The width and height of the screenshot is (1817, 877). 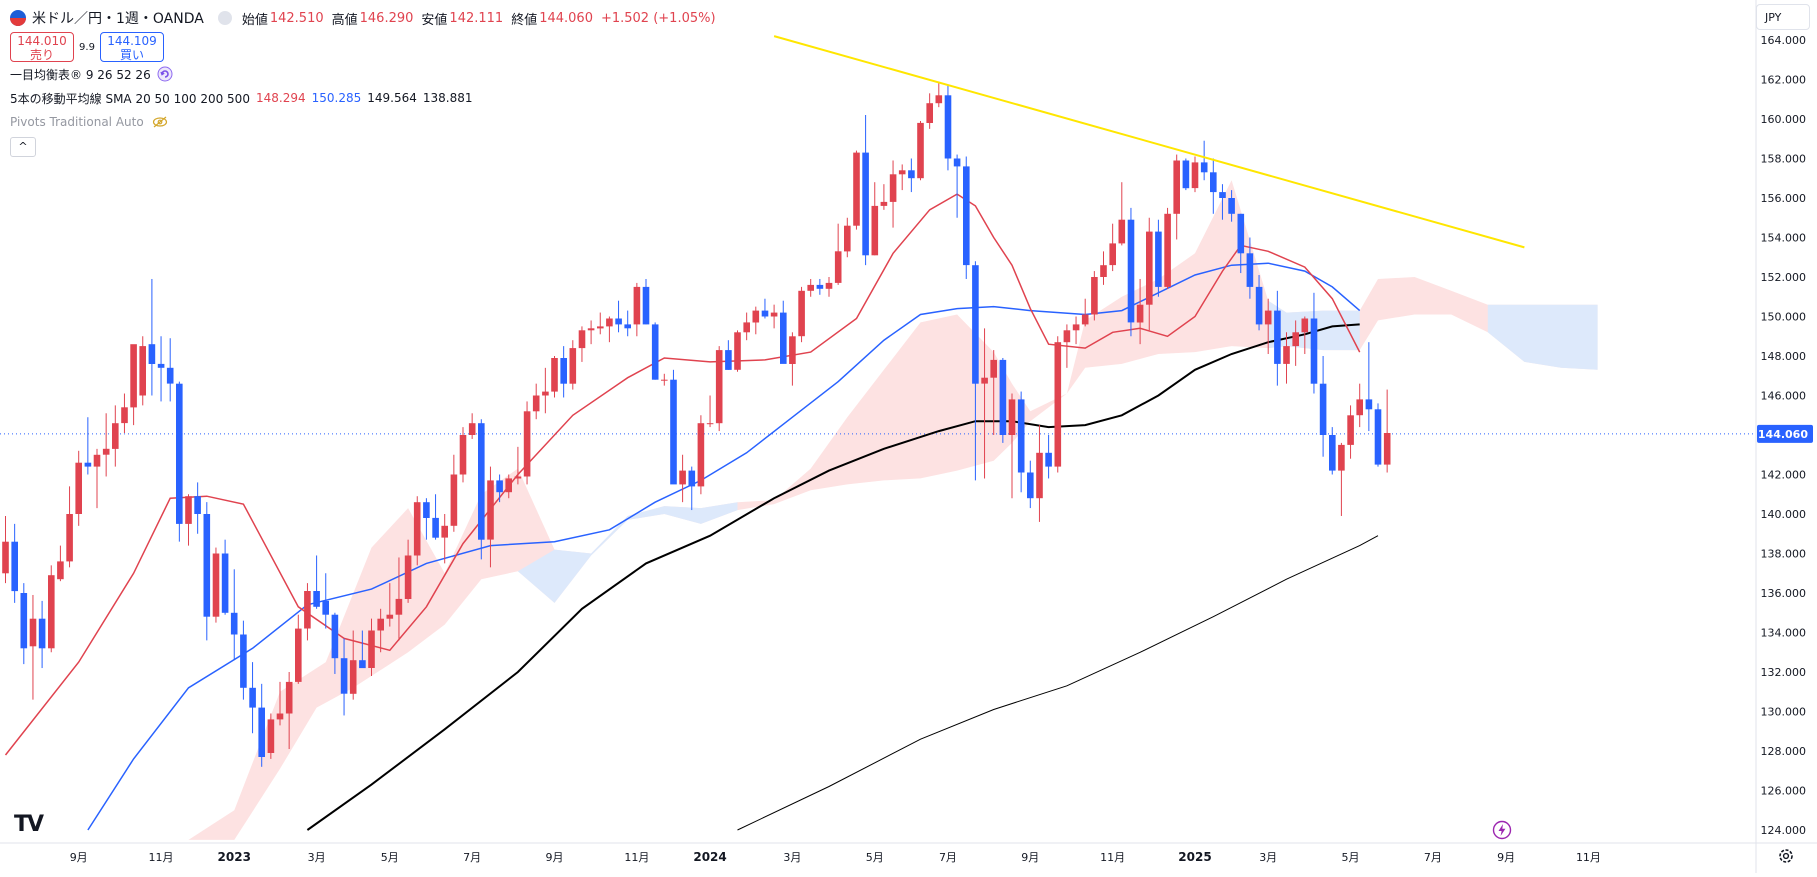 I want to click on sell-label: 売り, so click(x=41, y=55).